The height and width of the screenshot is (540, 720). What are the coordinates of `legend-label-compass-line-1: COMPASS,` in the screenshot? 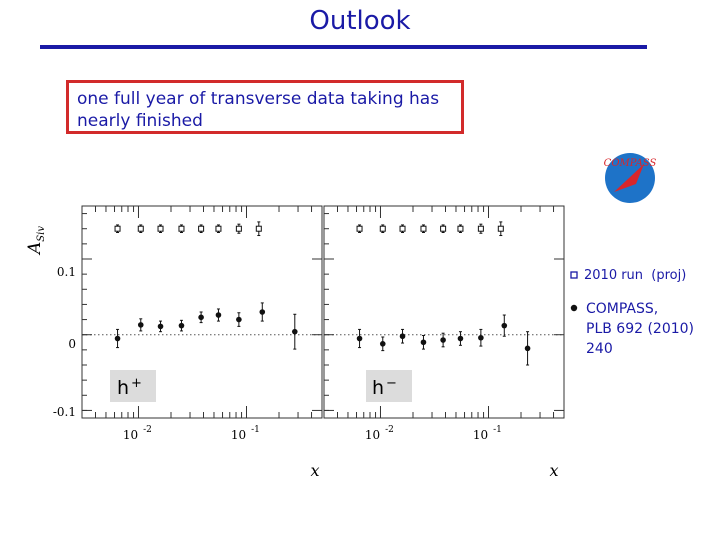 It's located at (622, 309).